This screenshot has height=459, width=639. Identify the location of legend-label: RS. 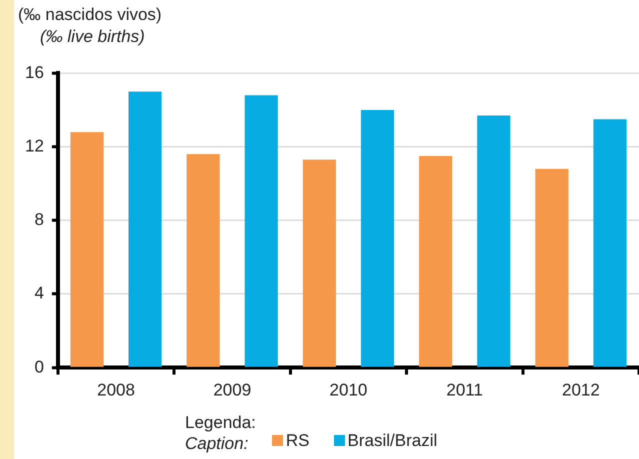
(298, 440).